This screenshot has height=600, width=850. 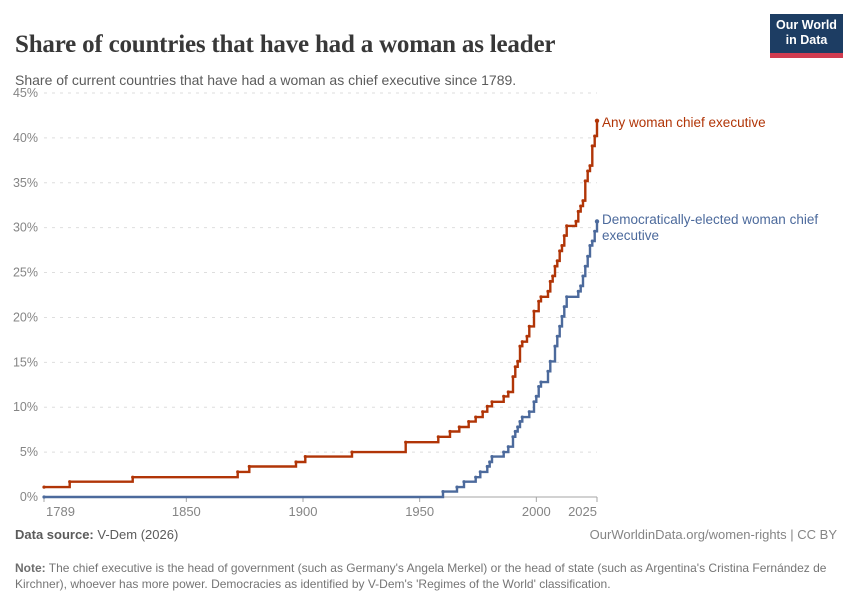 I want to click on y-axis-label-40: 40%, so click(x=25, y=138).